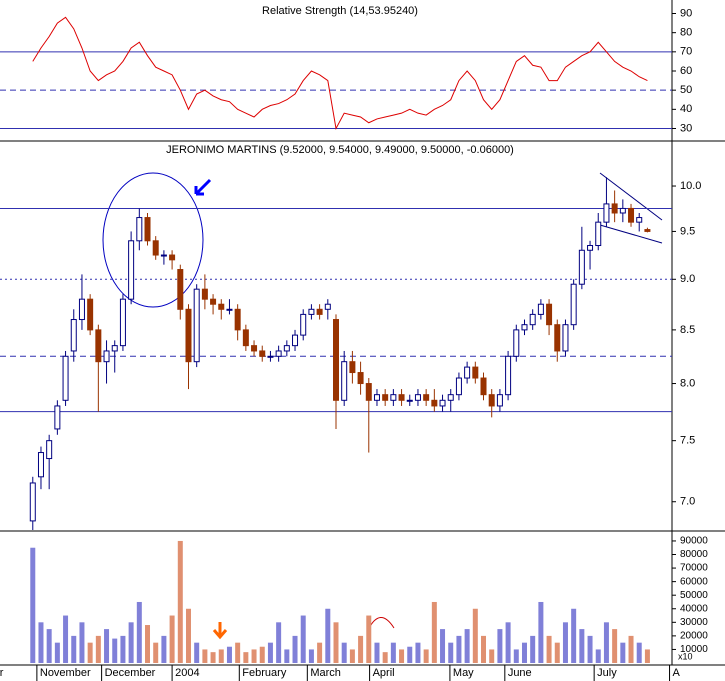 The image size is (725, 681). What do you see at coordinates (690, 186) in the screenshot?
I see `y-tick-label: 10.0` at bounding box center [690, 186].